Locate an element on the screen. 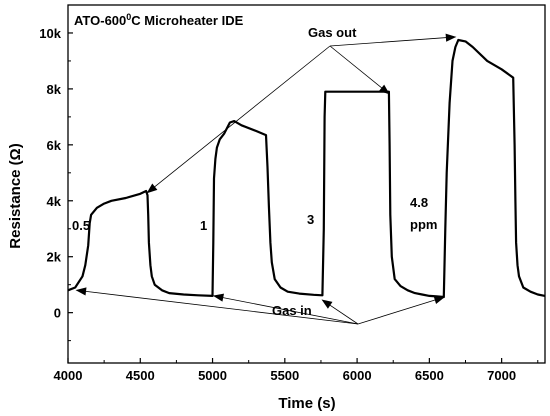 The image size is (550, 416). y-axis: 0 2k 4k 6k 8k 10k is located at coordinates (56, 184).